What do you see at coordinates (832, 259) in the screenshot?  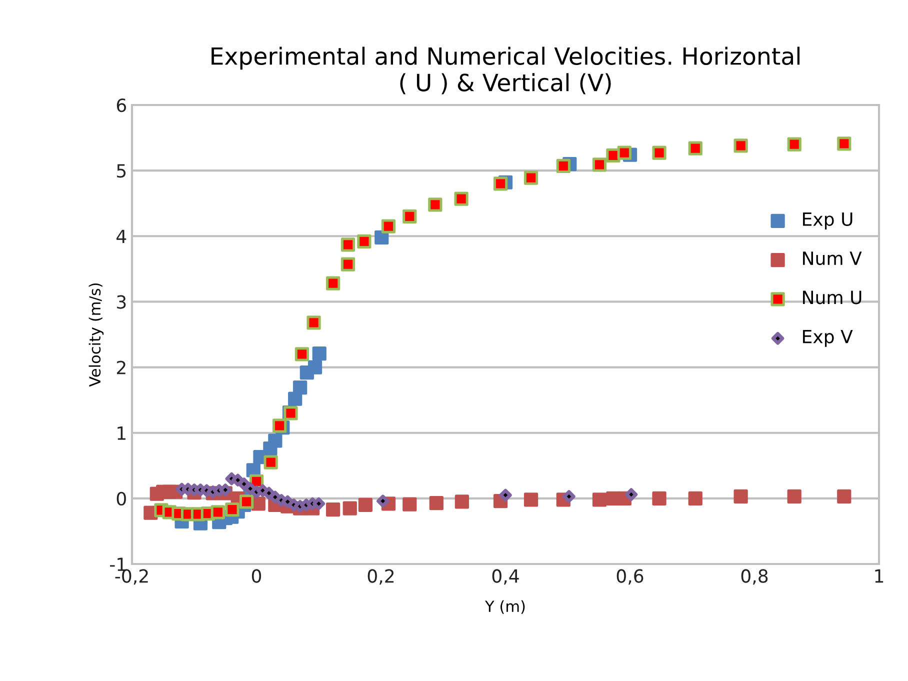 I see `legend-label: Num V` at bounding box center [832, 259].